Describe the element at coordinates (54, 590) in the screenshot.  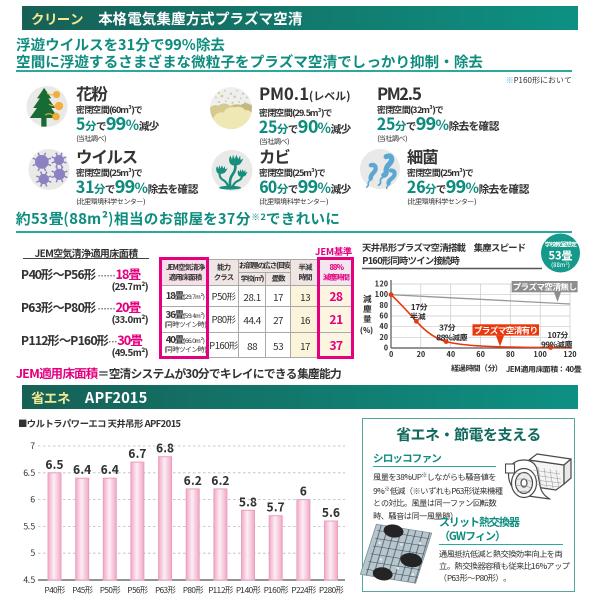
I see `svg-text: P40形` at that location.